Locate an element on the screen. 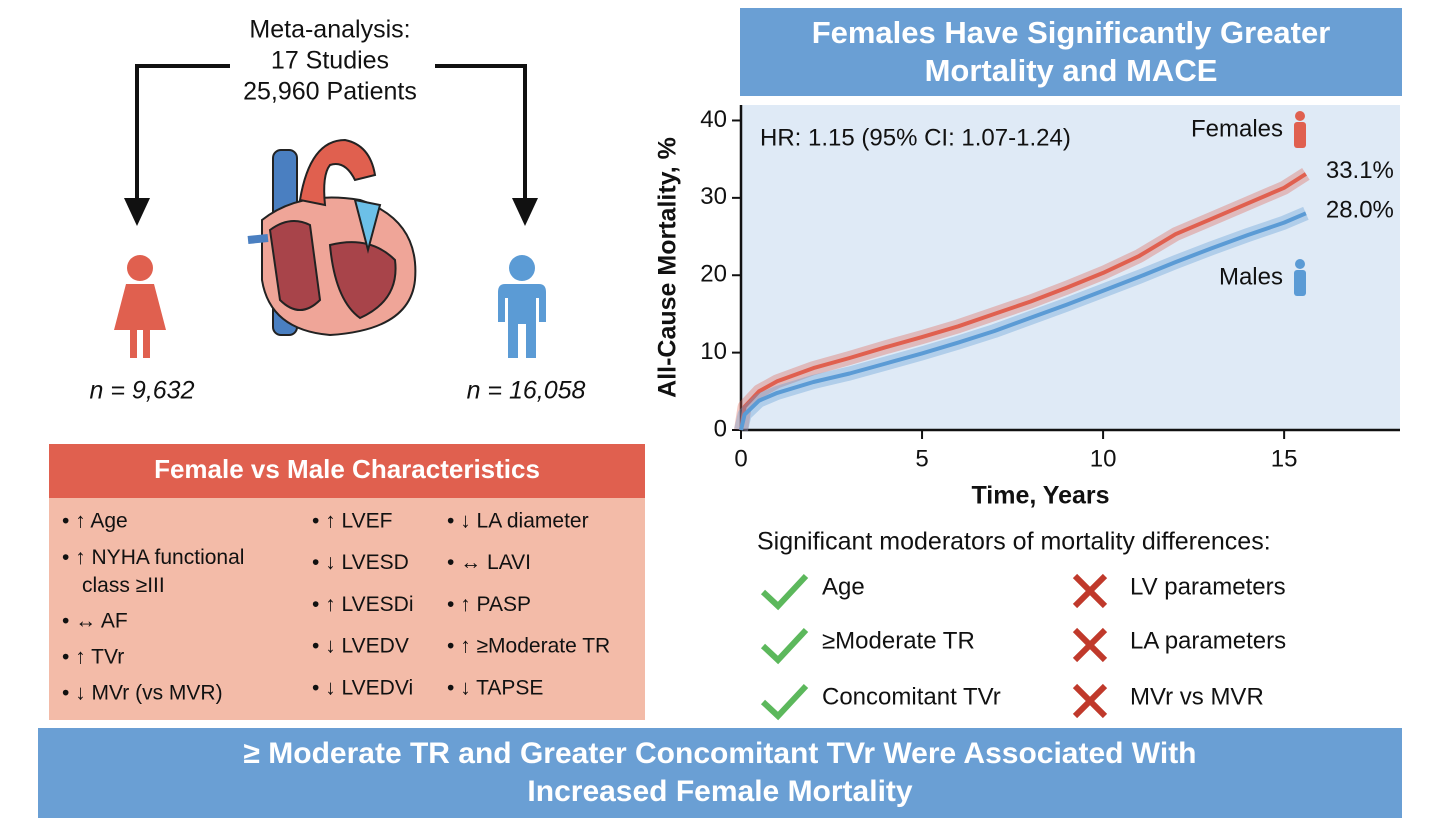 This screenshot has width=1440, height=828. y-axis-label: All-Cause Mortality, % is located at coordinates (668, 267).